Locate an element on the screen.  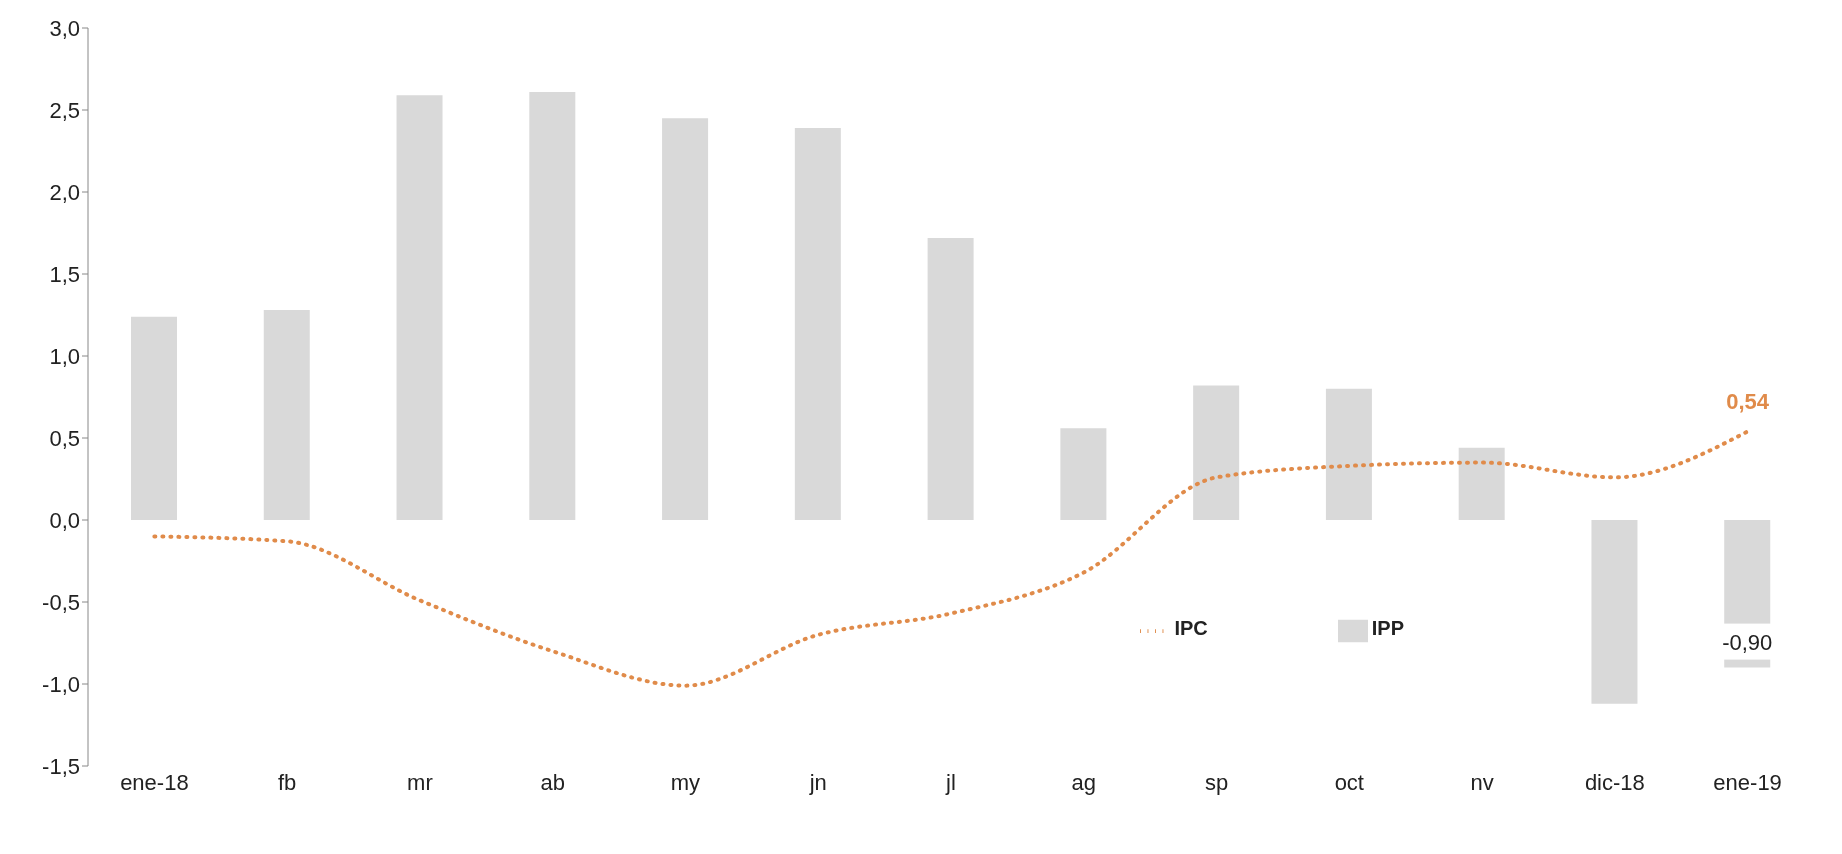
y-tick-label: 0,0 is located at coordinates (64, 520).